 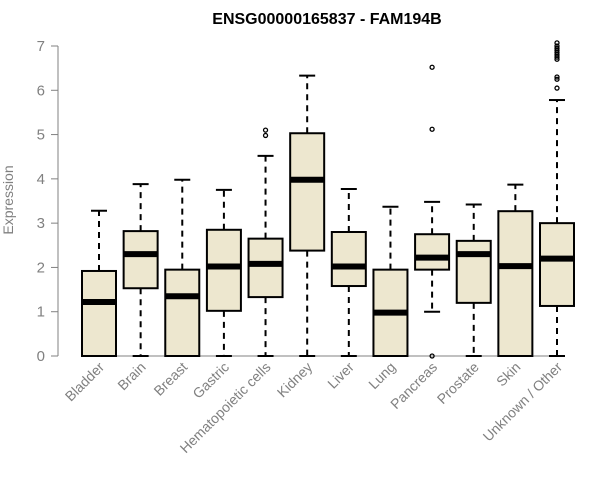 I want to click on x-tick-label: Liver, so click(x=340, y=375).